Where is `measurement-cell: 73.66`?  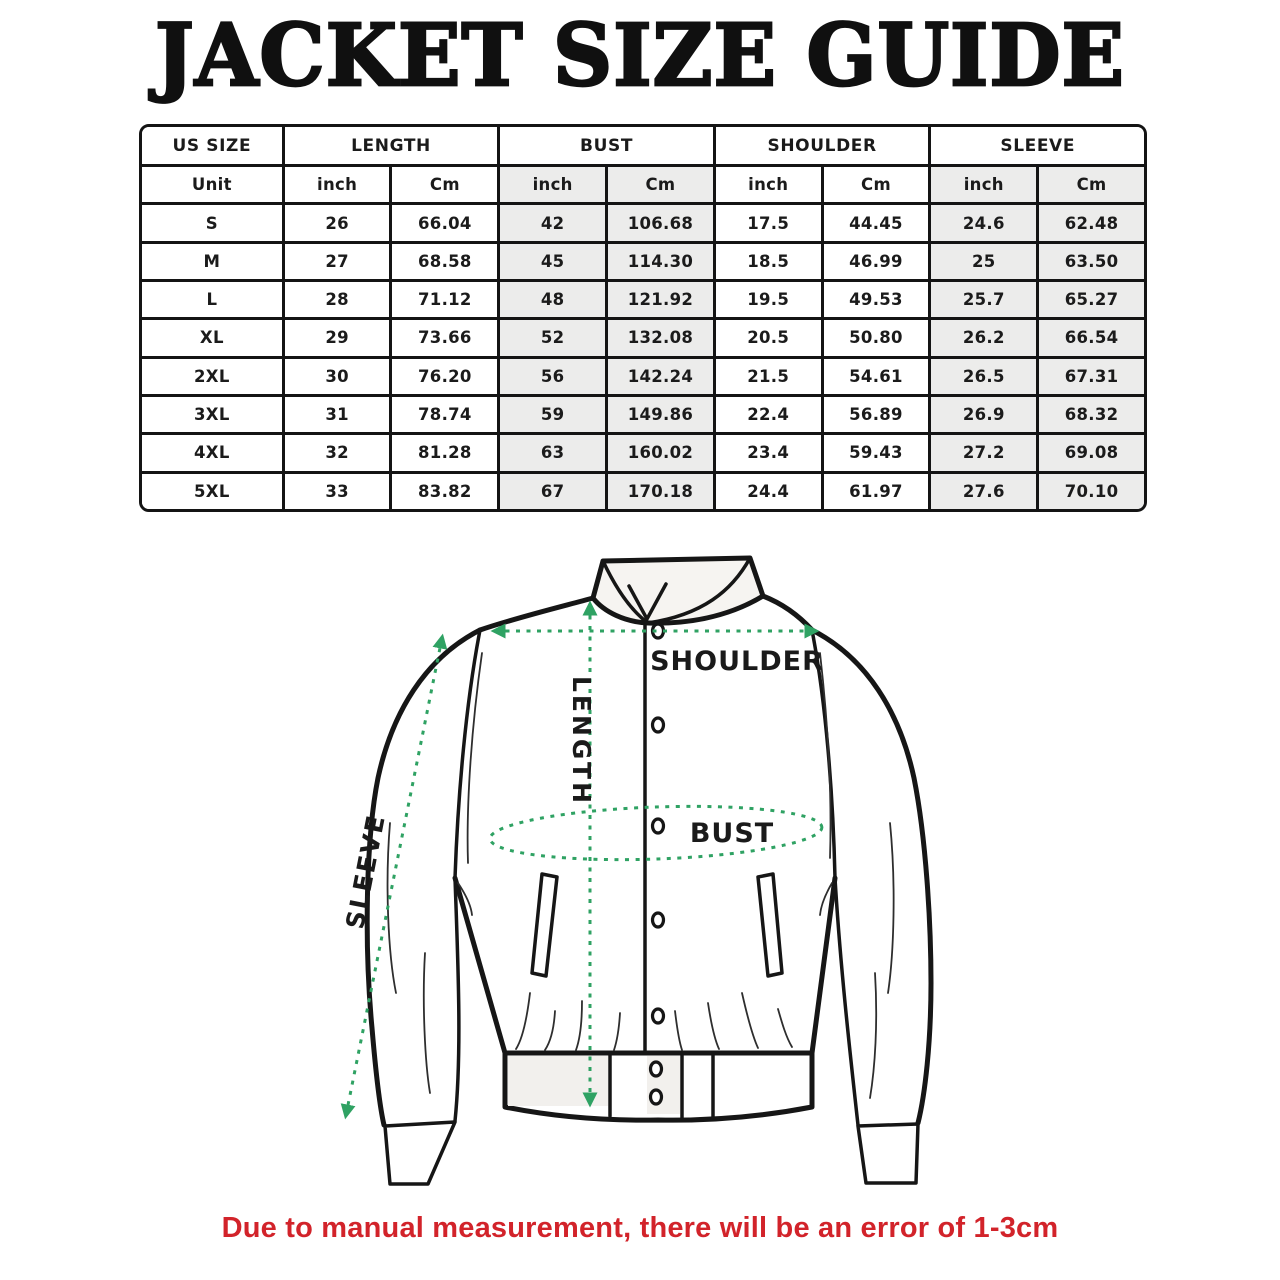 measurement-cell: 73.66 is located at coordinates (445, 338).